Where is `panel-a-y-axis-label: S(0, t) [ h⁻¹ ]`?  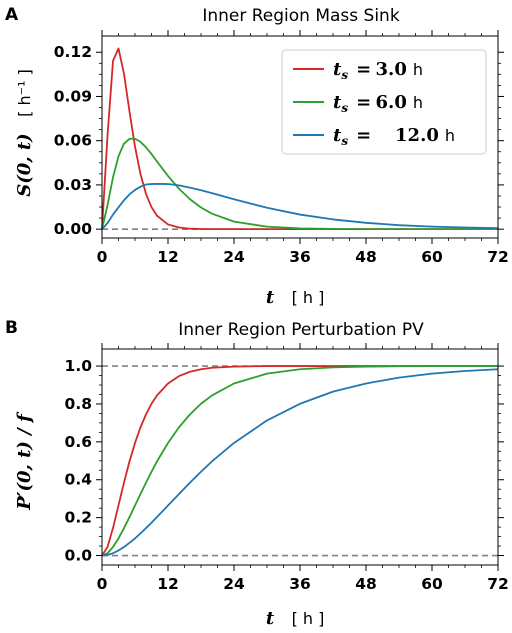
panel-a-y-axis-label: S(0, t) [ h⁻¹ ] is located at coordinates (24, 133).